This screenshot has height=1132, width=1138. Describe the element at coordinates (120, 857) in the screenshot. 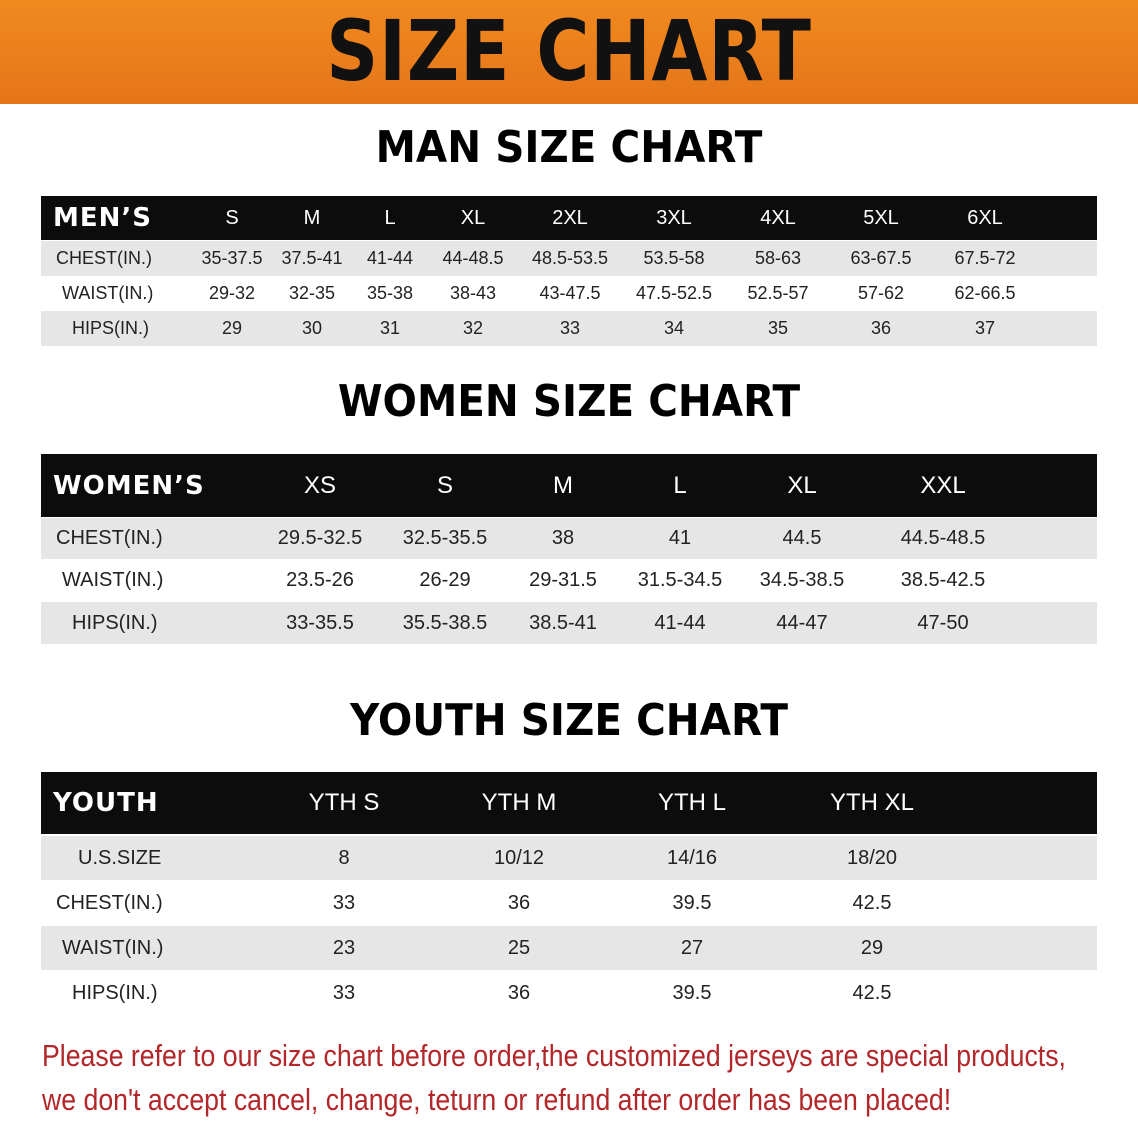

I see `row-label: U.S.SIZE` at that location.